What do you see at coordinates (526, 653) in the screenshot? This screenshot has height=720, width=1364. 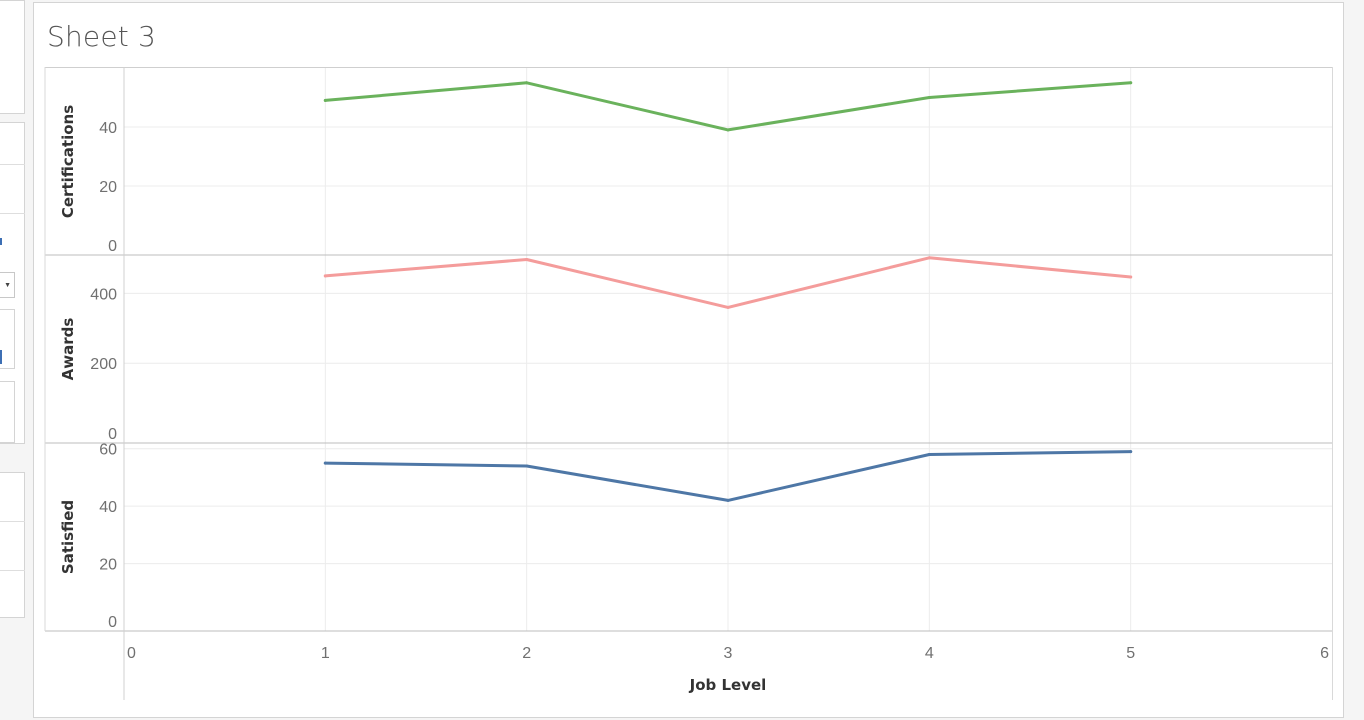 I see `x-tick-label: 2` at bounding box center [526, 653].